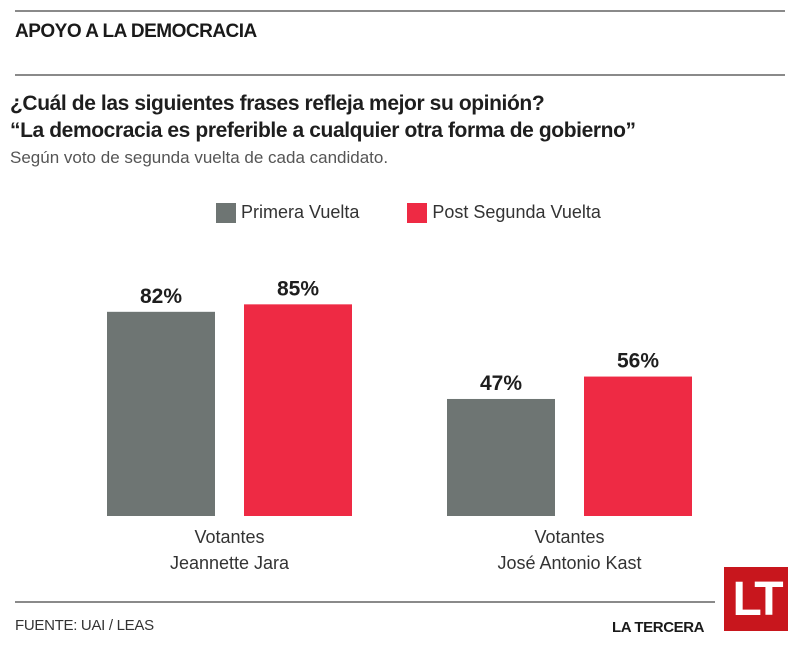 The width and height of the screenshot is (800, 646). What do you see at coordinates (300, 212) in the screenshot?
I see `legend-label-primera: Primera Vuelta` at bounding box center [300, 212].